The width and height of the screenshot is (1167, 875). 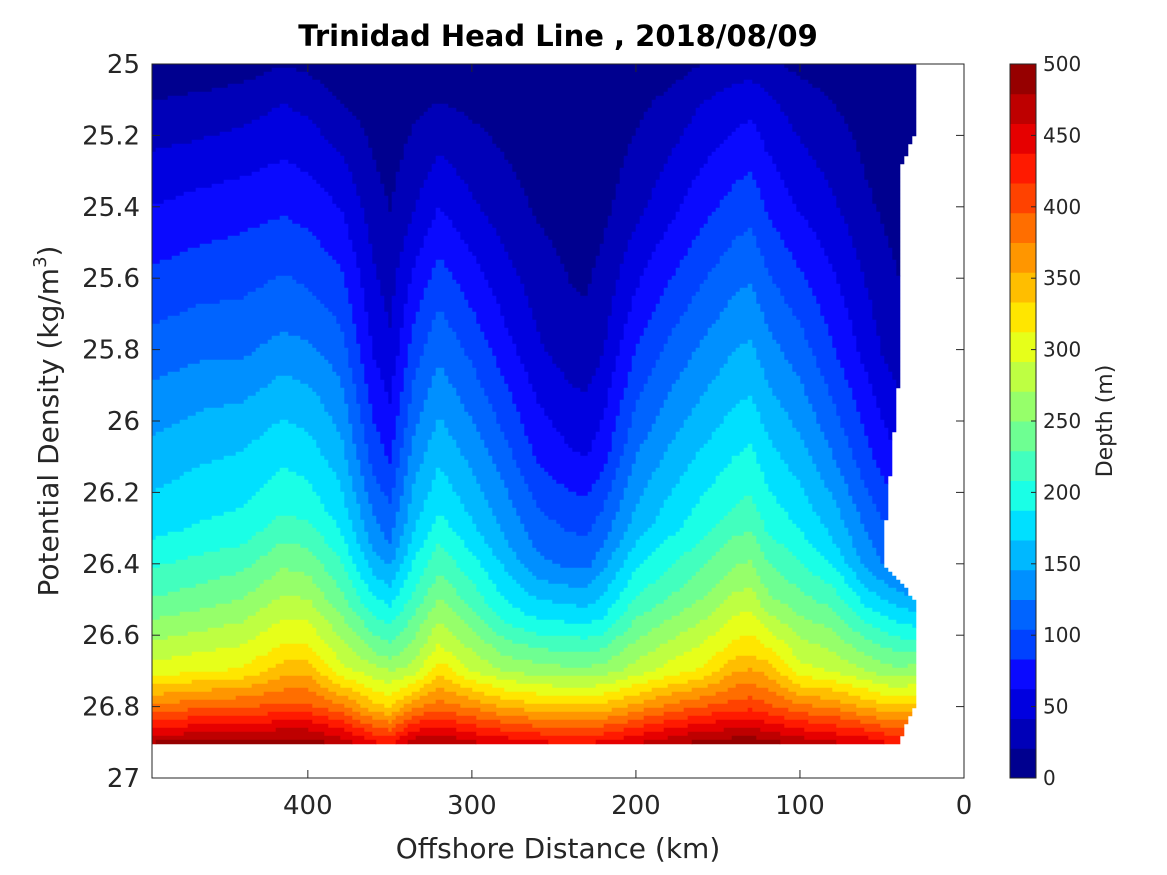 What do you see at coordinates (1062, 492) in the screenshot?
I see `colorbar-tick-label: 200` at bounding box center [1062, 492].